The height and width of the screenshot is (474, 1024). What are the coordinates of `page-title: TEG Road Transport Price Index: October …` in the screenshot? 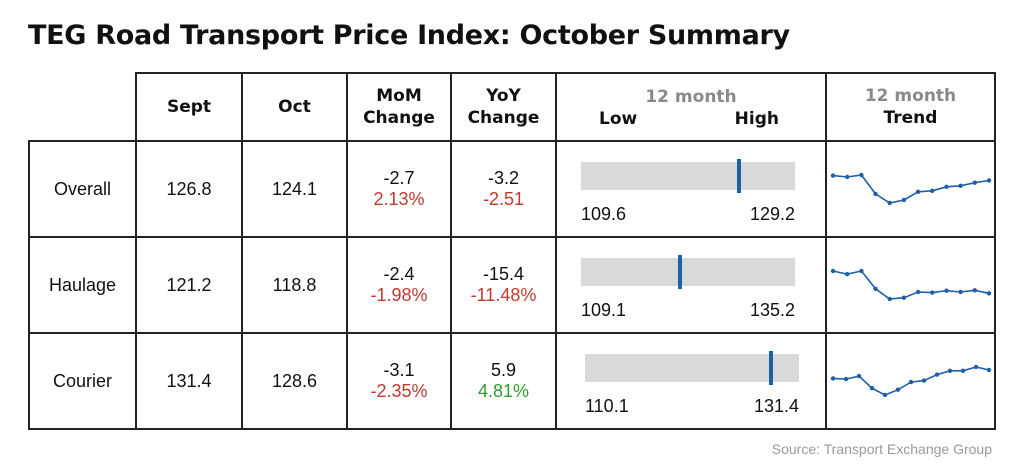 It's located at (409, 35).